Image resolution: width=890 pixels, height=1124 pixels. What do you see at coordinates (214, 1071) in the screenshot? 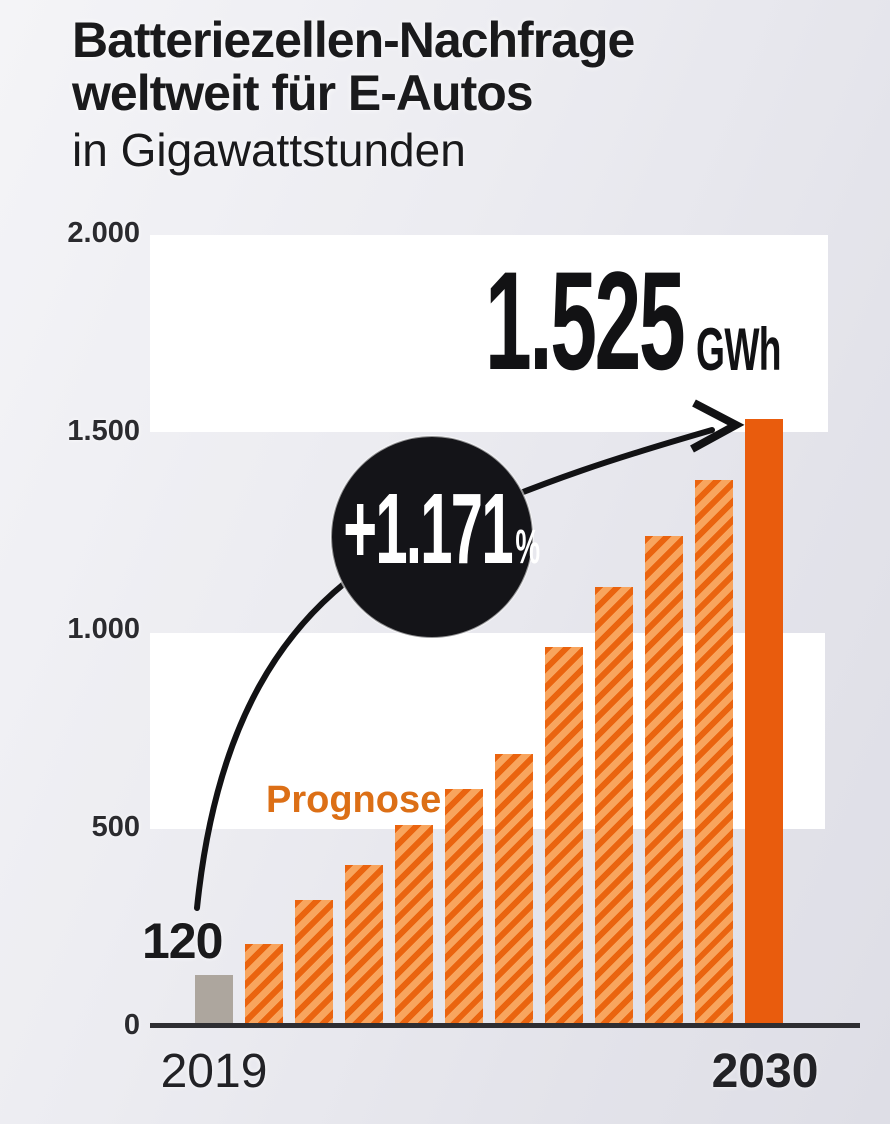
I see `x-axis-label-first-year: 2019` at bounding box center [214, 1071].